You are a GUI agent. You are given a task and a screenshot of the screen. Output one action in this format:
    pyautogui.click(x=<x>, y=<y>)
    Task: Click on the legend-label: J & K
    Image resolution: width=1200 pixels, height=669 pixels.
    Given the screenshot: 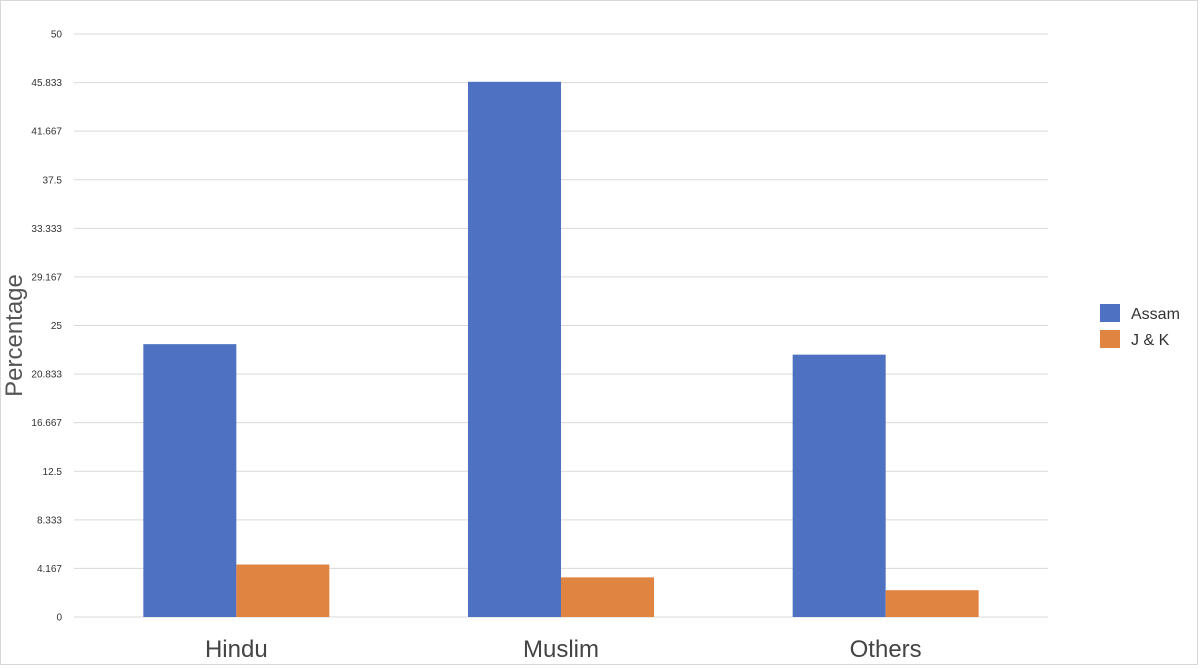 What is the action you would take?
    pyautogui.click(x=1150, y=340)
    